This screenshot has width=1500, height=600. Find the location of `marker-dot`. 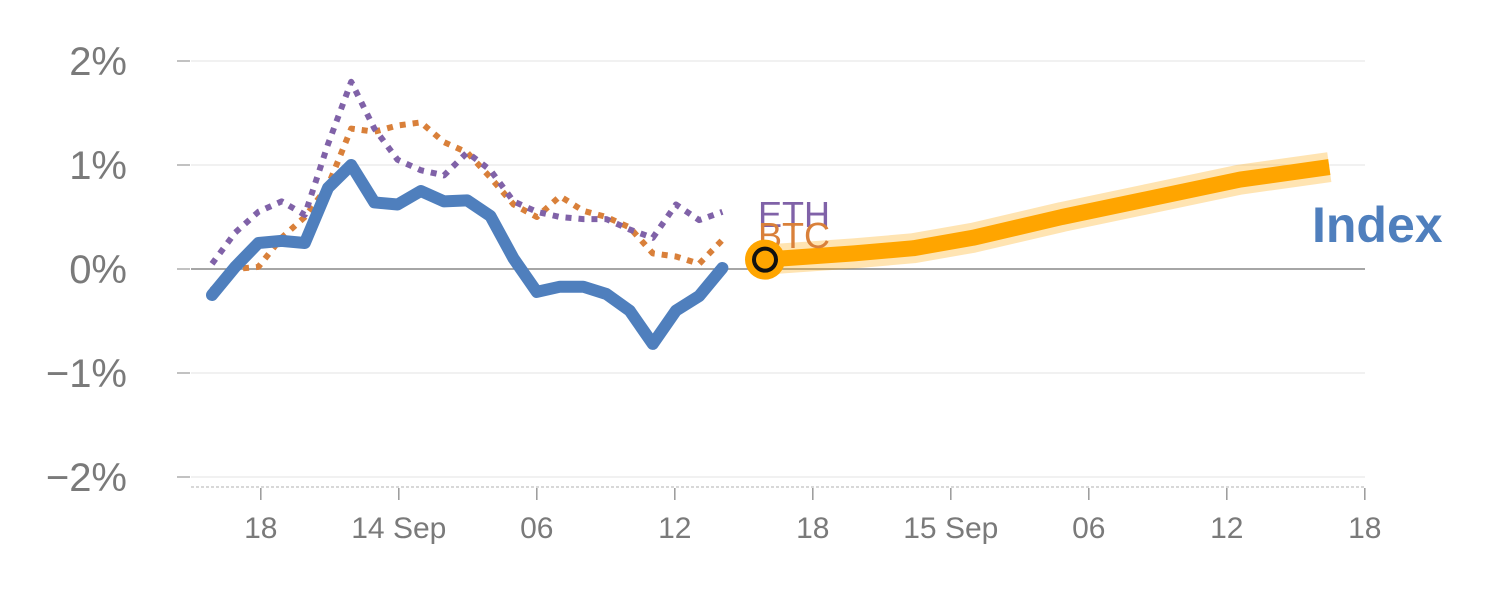

marker-dot is located at coordinates (765, 259).